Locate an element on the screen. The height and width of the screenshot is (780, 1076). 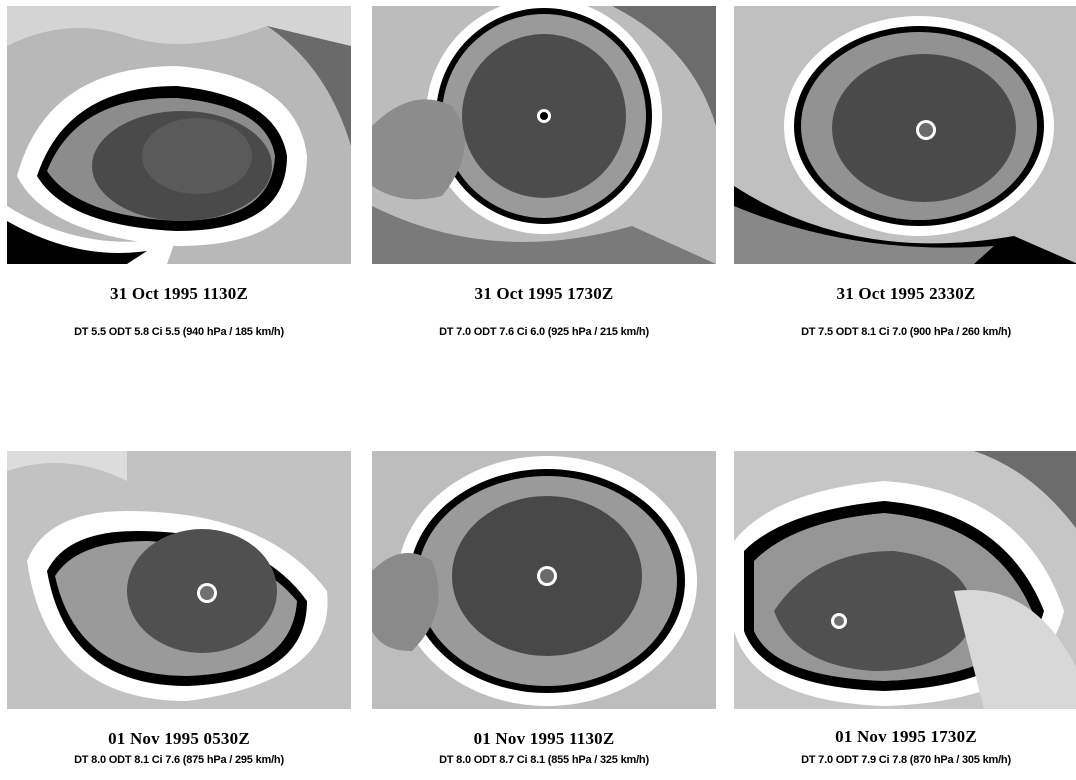
panel-date: 31 Oct 1995 2330Z is located at coordinates (906, 293).